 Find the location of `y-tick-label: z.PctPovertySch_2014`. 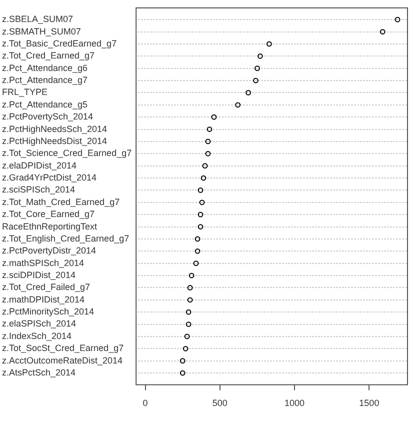

y-tick-label: z.PctPovertySch_2014 is located at coordinates (48, 117).